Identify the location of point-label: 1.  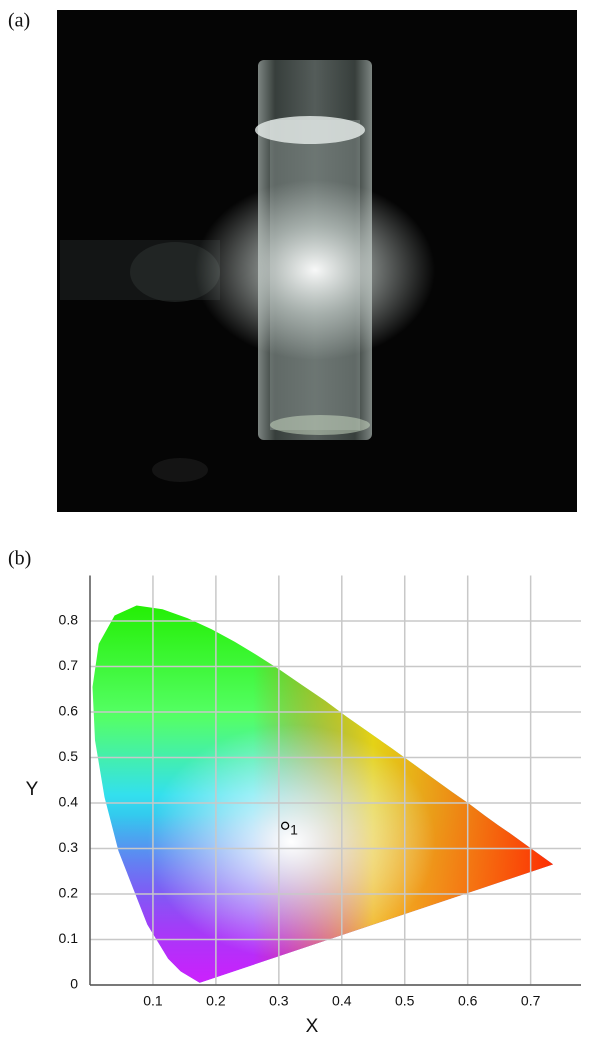
(294, 829).